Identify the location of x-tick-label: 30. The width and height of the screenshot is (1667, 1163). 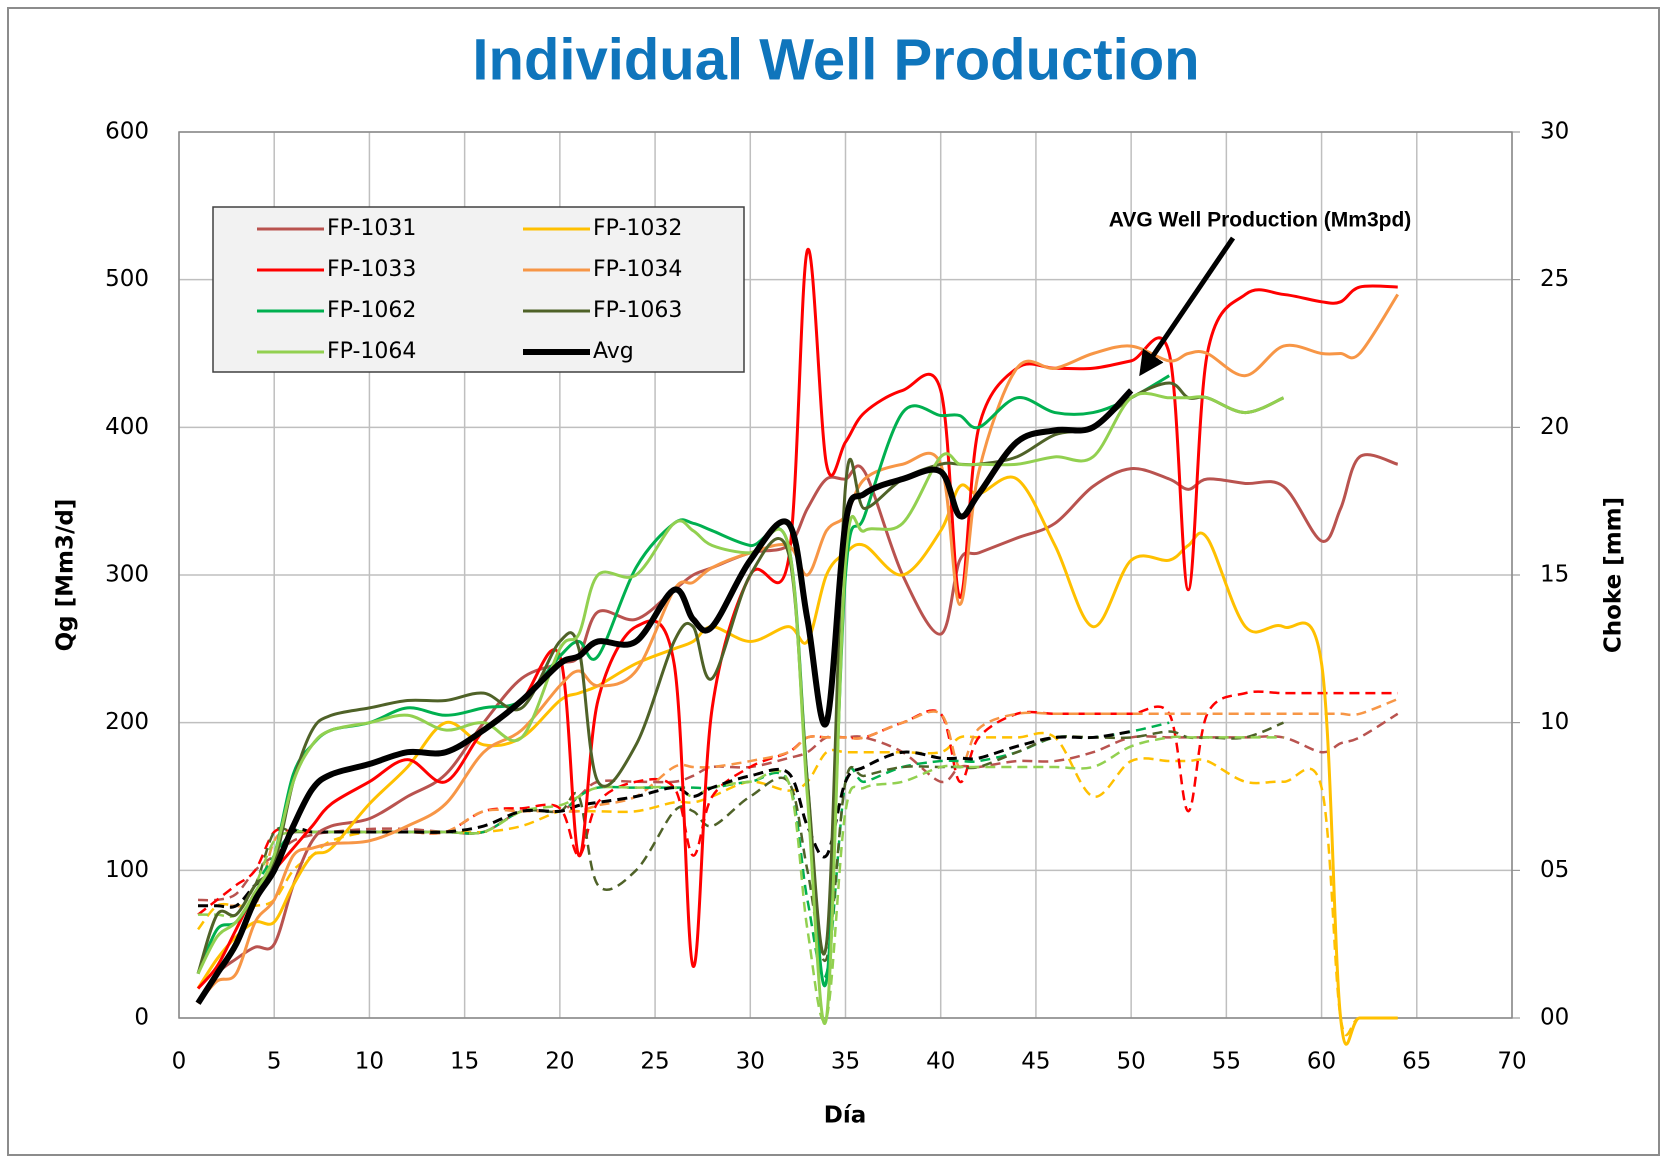
(750, 1062).